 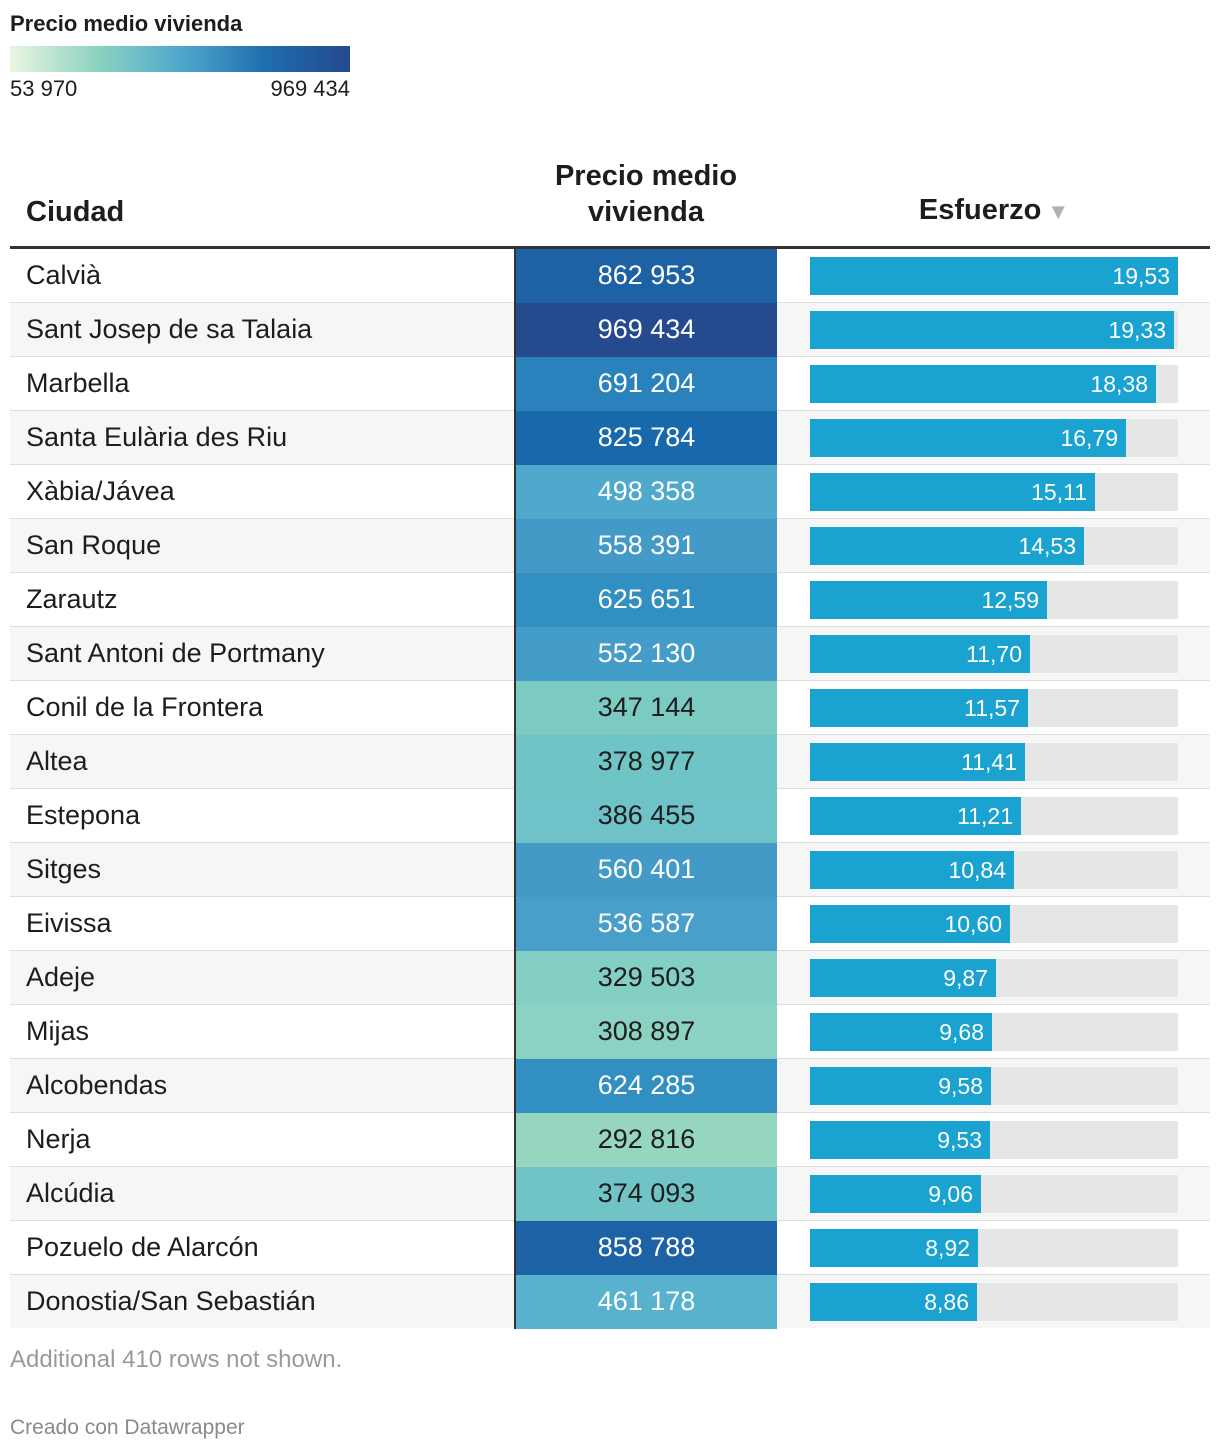 I want to click on table-row: Donostia/San Sebastián 461 178 8,86, so click(x=610, y=1302).